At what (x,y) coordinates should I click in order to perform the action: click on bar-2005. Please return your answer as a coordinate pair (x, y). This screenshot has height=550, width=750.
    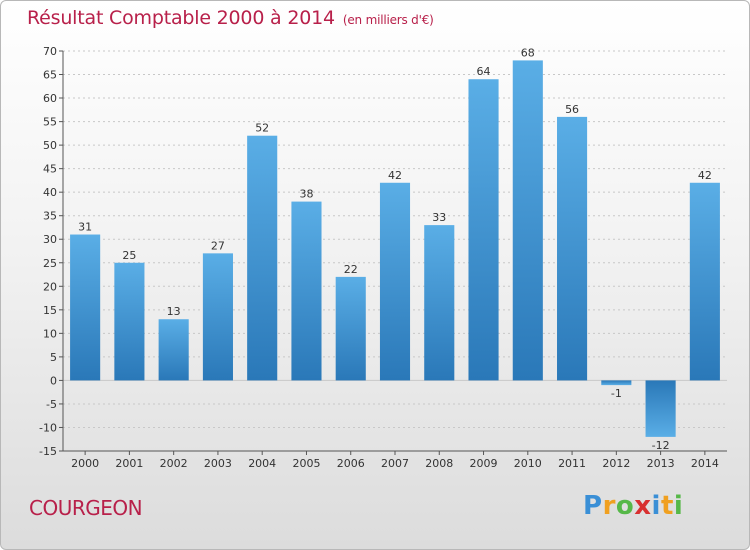
    Looking at the image, I should click on (306, 291).